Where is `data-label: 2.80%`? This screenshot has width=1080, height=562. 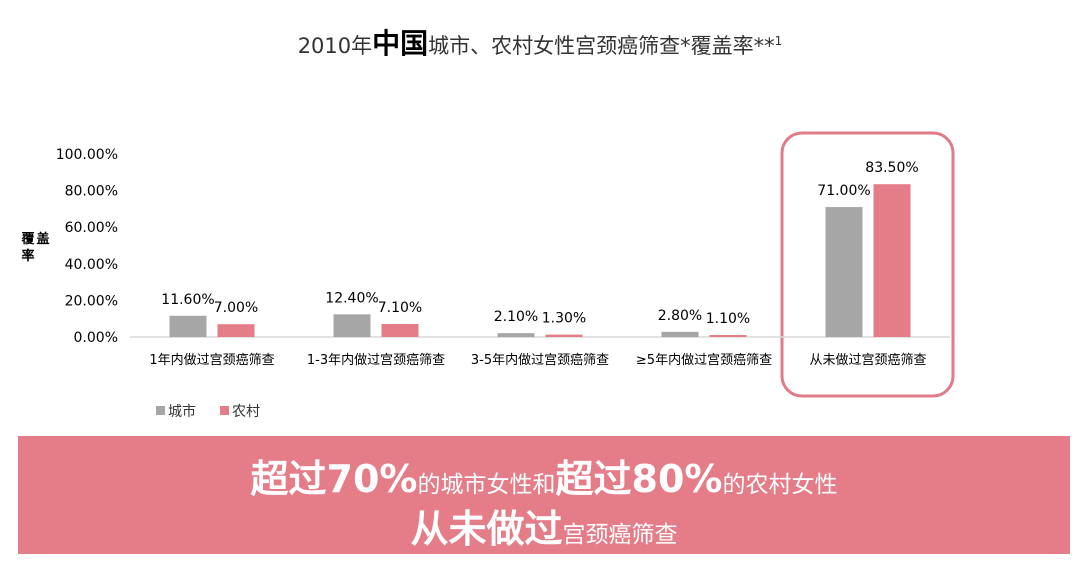
data-label: 2.80% is located at coordinates (680, 316).